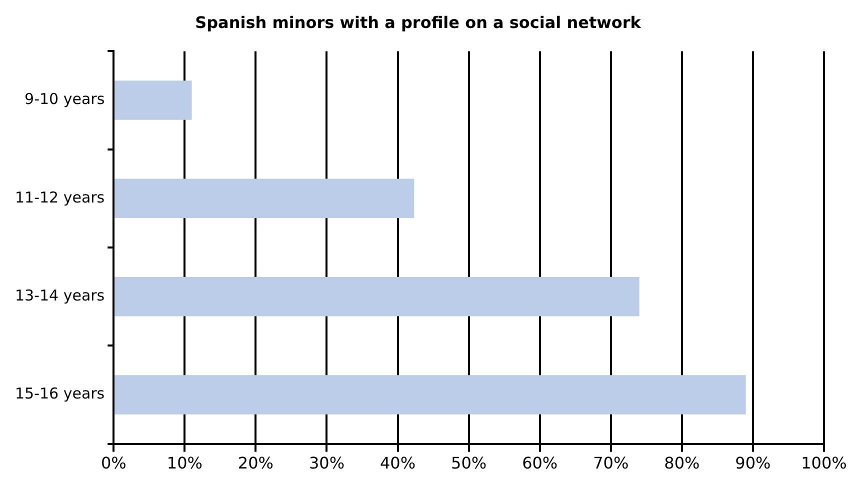 The height and width of the screenshot is (485, 862). I want to click on x-tick-label: 70%, so click(611, 463).